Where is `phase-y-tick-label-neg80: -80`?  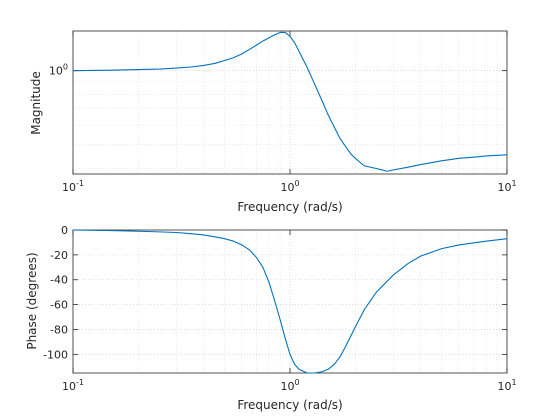 phase-y-tick-label-neg80: -80 is located at coordinates (59, 329).